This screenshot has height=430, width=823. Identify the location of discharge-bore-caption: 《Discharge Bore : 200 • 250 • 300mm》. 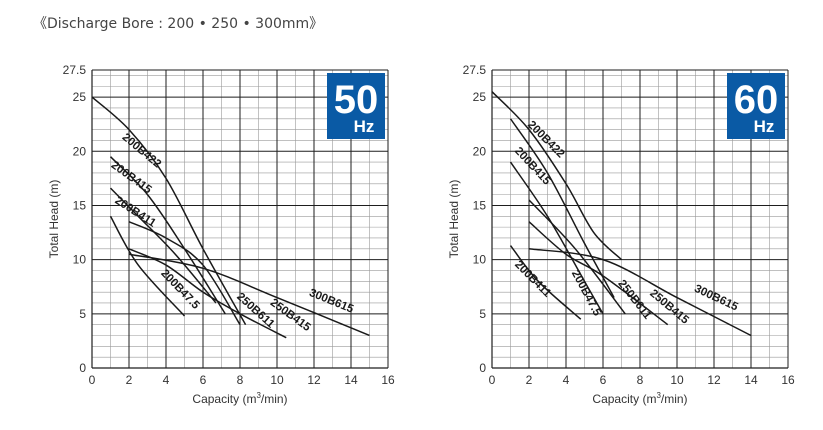
(178, 24).